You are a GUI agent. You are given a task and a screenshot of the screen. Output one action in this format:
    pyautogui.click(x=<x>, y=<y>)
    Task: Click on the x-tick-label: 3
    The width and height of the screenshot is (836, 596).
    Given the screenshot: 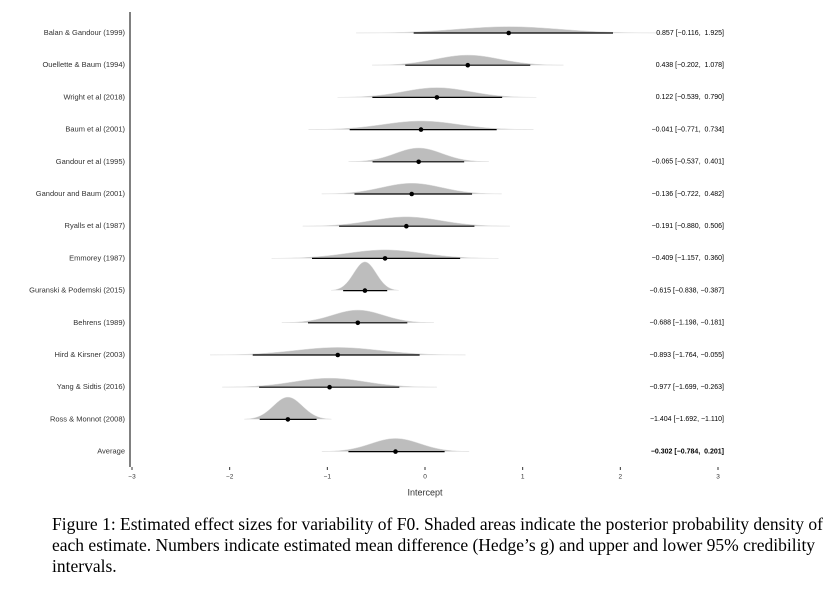 What is the action you would take?
    pyautogui.click(x=718, y=477)
    